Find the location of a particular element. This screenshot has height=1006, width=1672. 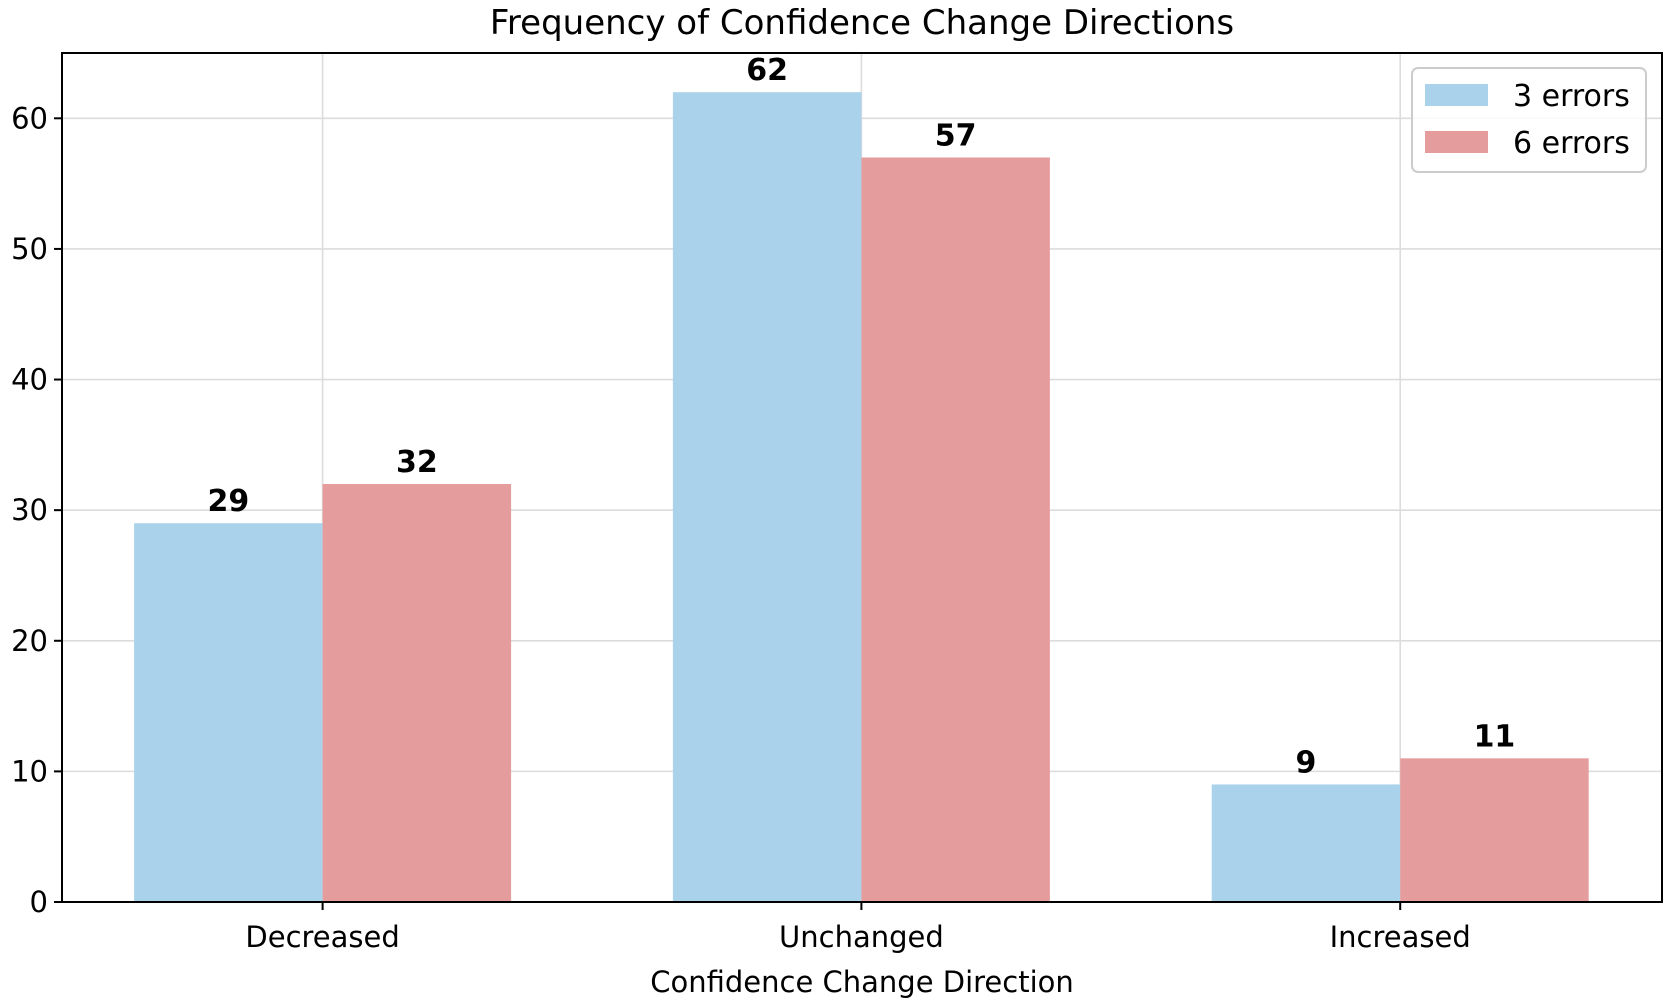

y-tick-label: 10 is located at coordinates (29, 771).